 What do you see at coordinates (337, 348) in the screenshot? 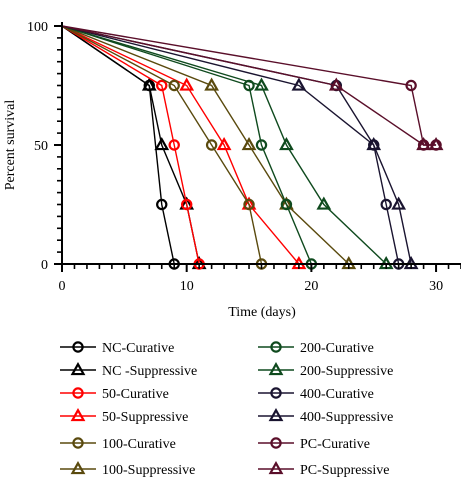
I see `legend-label: 200-Curative` at bounding box center [337, 348].